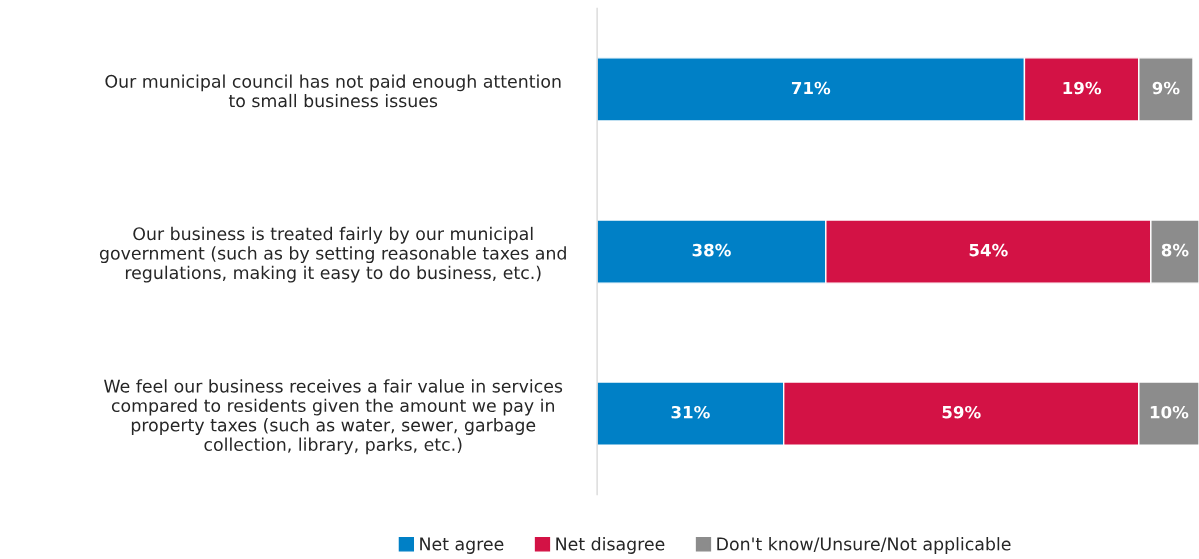 The image size is (1199, 559). What do you see at coordinates (462, 545) in the screenshot?
I see `legend-label: Net agree` at bounding box center [462, 545].